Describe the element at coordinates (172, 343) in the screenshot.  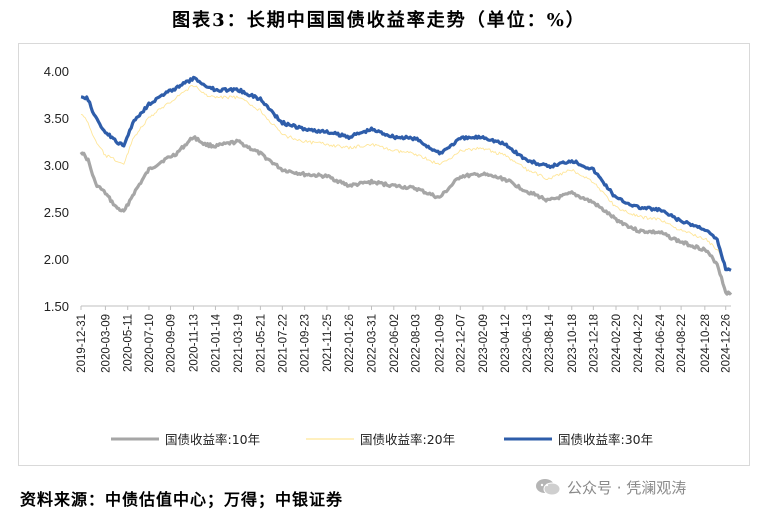
I see `x-tick-label: 2020-09-09` at that location.